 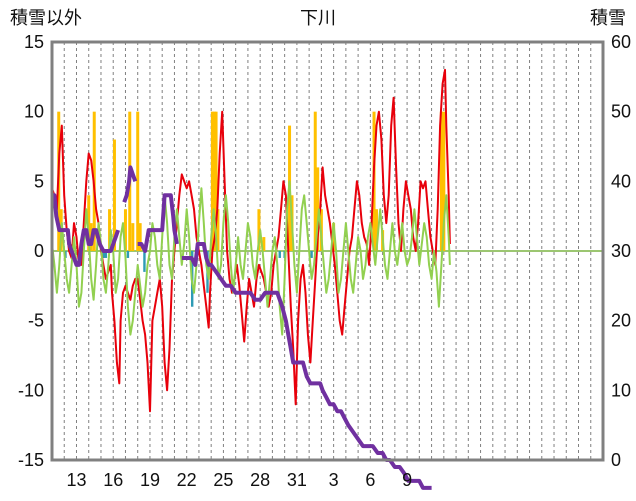 What do you see at coordinates (34, 42) in the screenshot?
I see `left-tick-label: 15` at bounding box center [34, 42].